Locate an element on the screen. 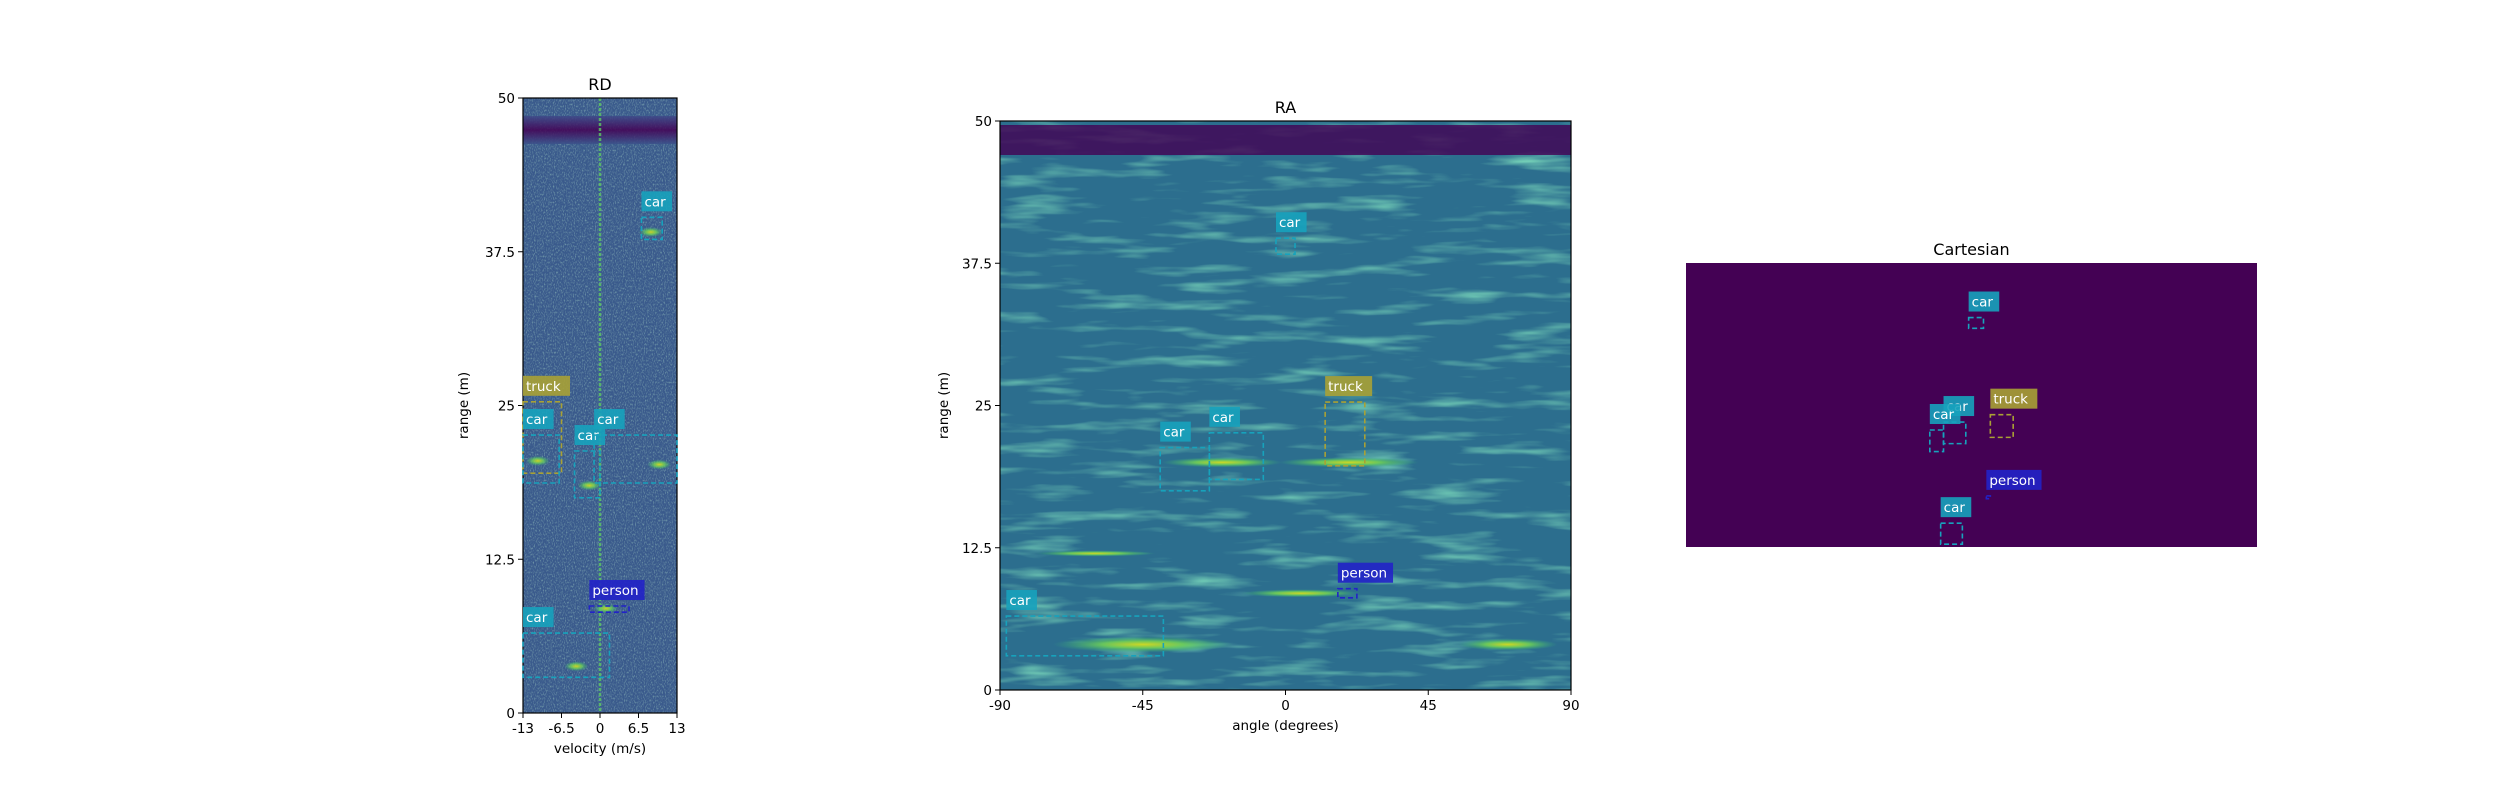 This screenshot has width=2500, height=800. ra-ytick-label: 37.5 is located at coordinates (977, 264).